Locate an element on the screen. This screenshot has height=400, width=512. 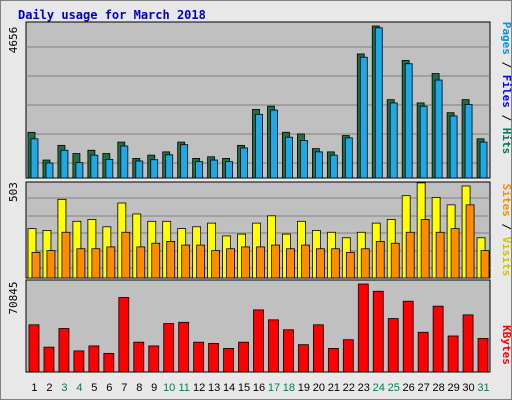
day-label: 30 is located at coordinates (468, 388).